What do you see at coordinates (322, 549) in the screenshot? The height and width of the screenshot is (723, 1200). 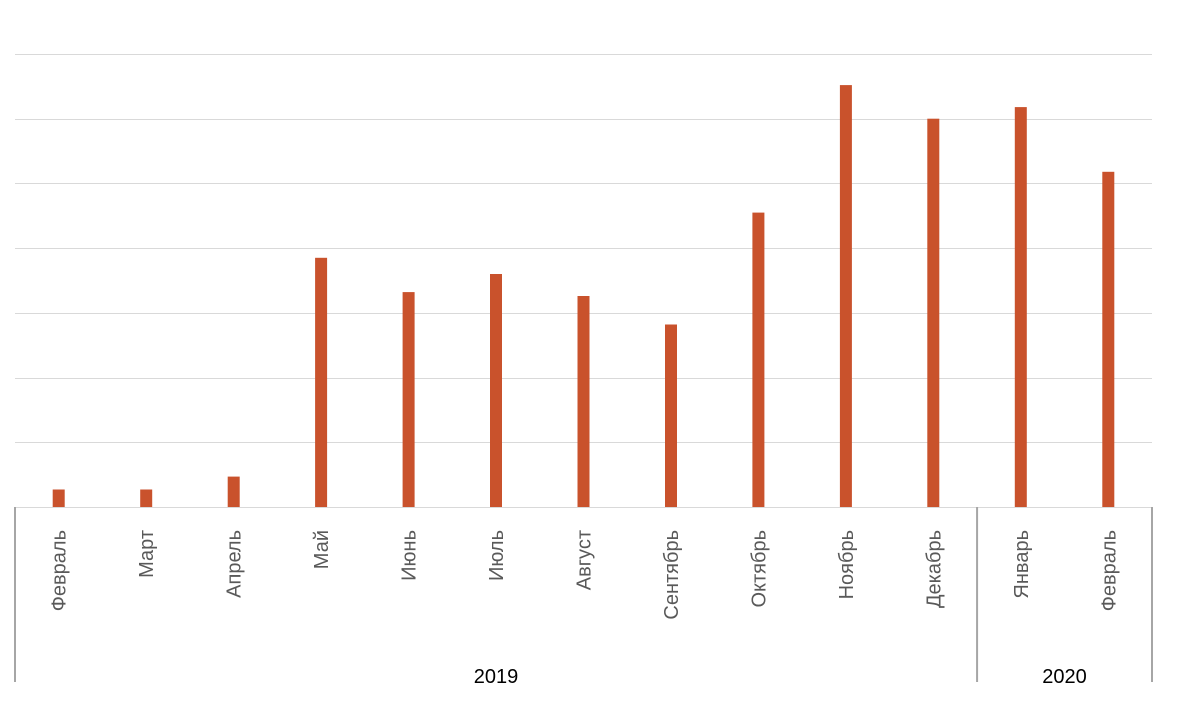 I see `category-label-3: Май` at bounding box center [322, 549].